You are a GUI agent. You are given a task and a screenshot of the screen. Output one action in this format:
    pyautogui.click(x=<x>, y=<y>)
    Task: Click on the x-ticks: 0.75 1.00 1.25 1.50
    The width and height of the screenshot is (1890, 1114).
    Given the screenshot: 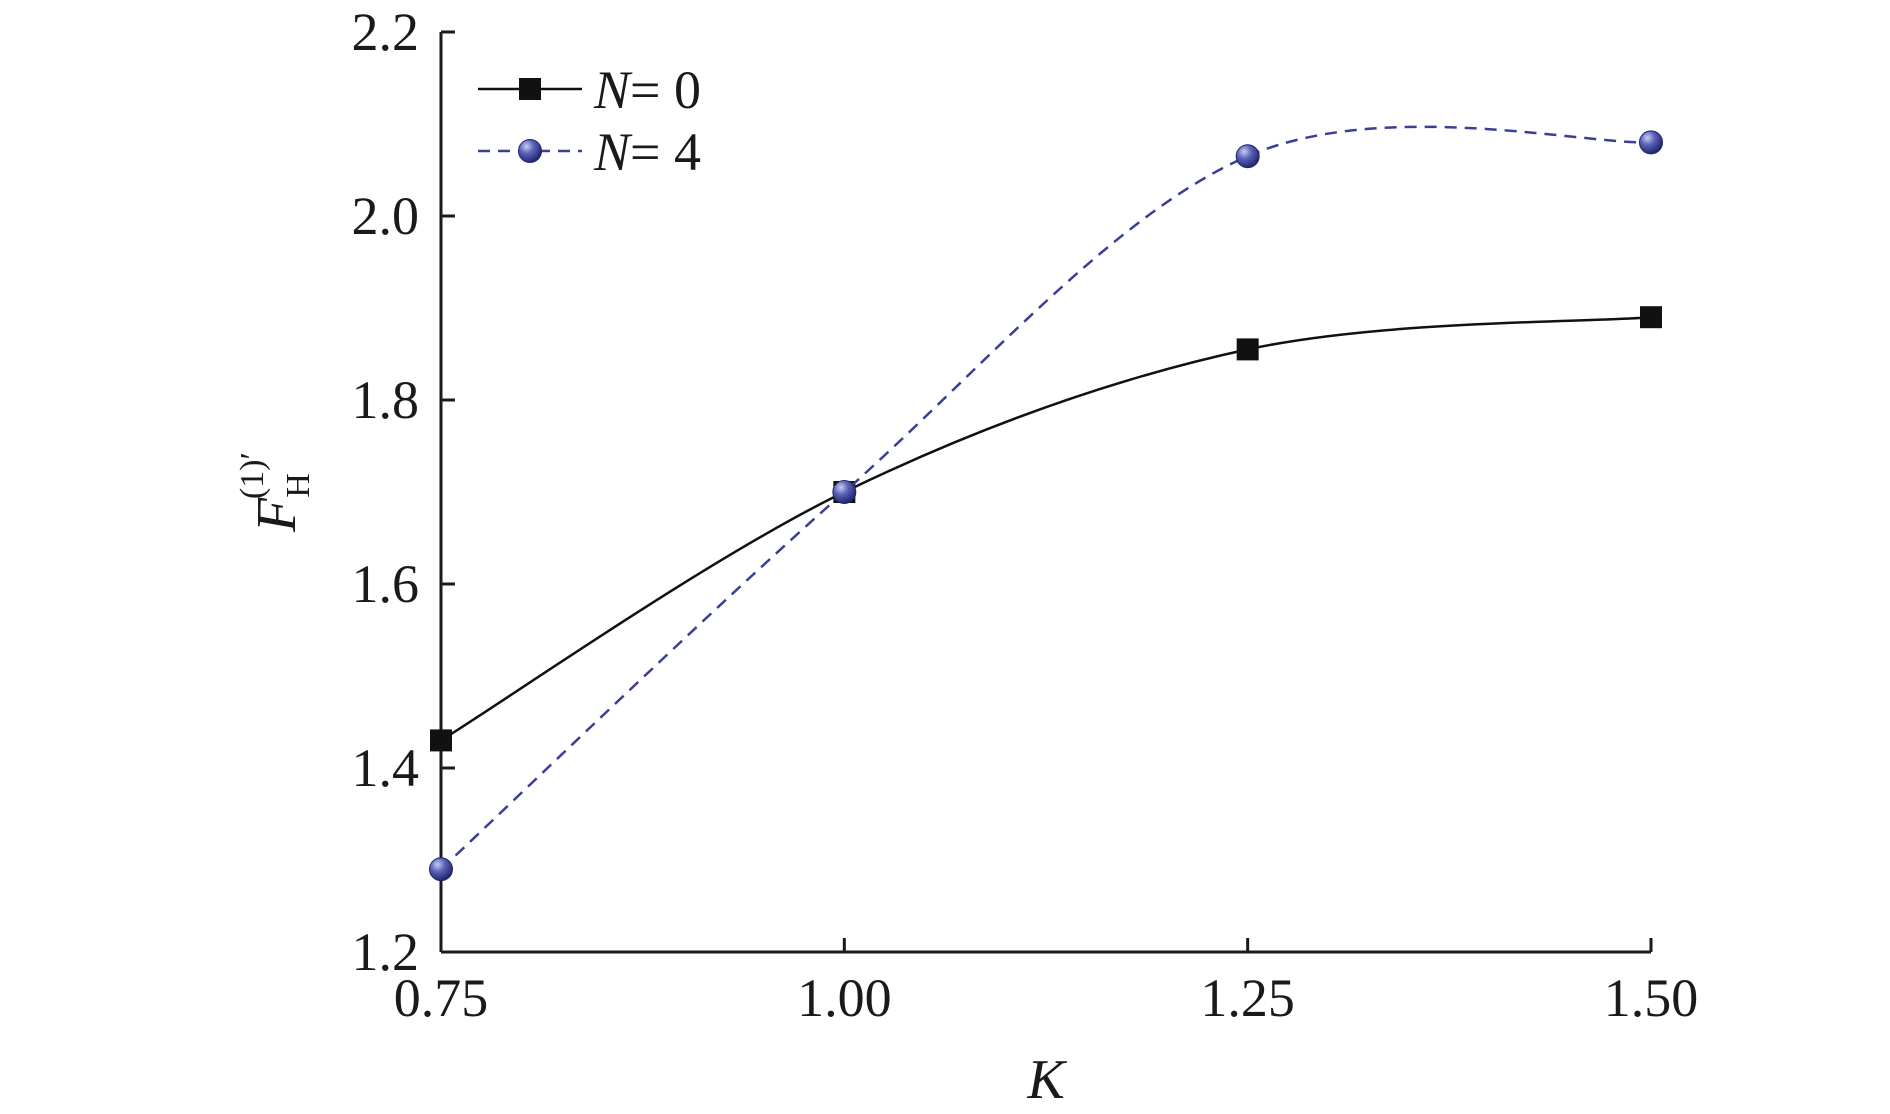 What is the action you would take?
    pyautogui.click(x=1046, y=983)
    